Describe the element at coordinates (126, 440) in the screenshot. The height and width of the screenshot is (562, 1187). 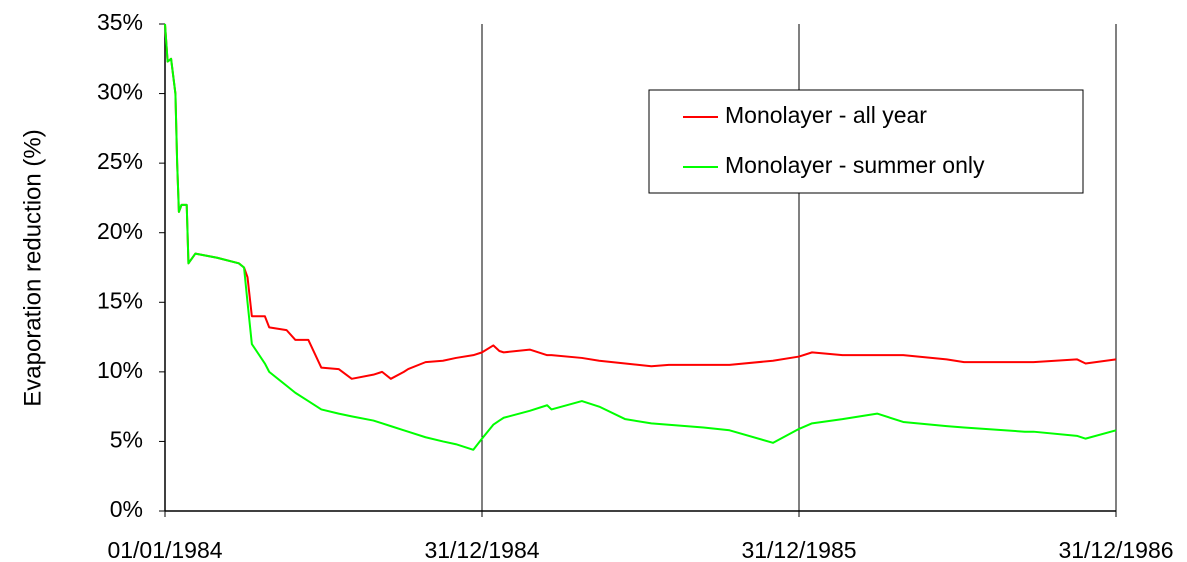
I see `y-tick-label: 5%` at that location.